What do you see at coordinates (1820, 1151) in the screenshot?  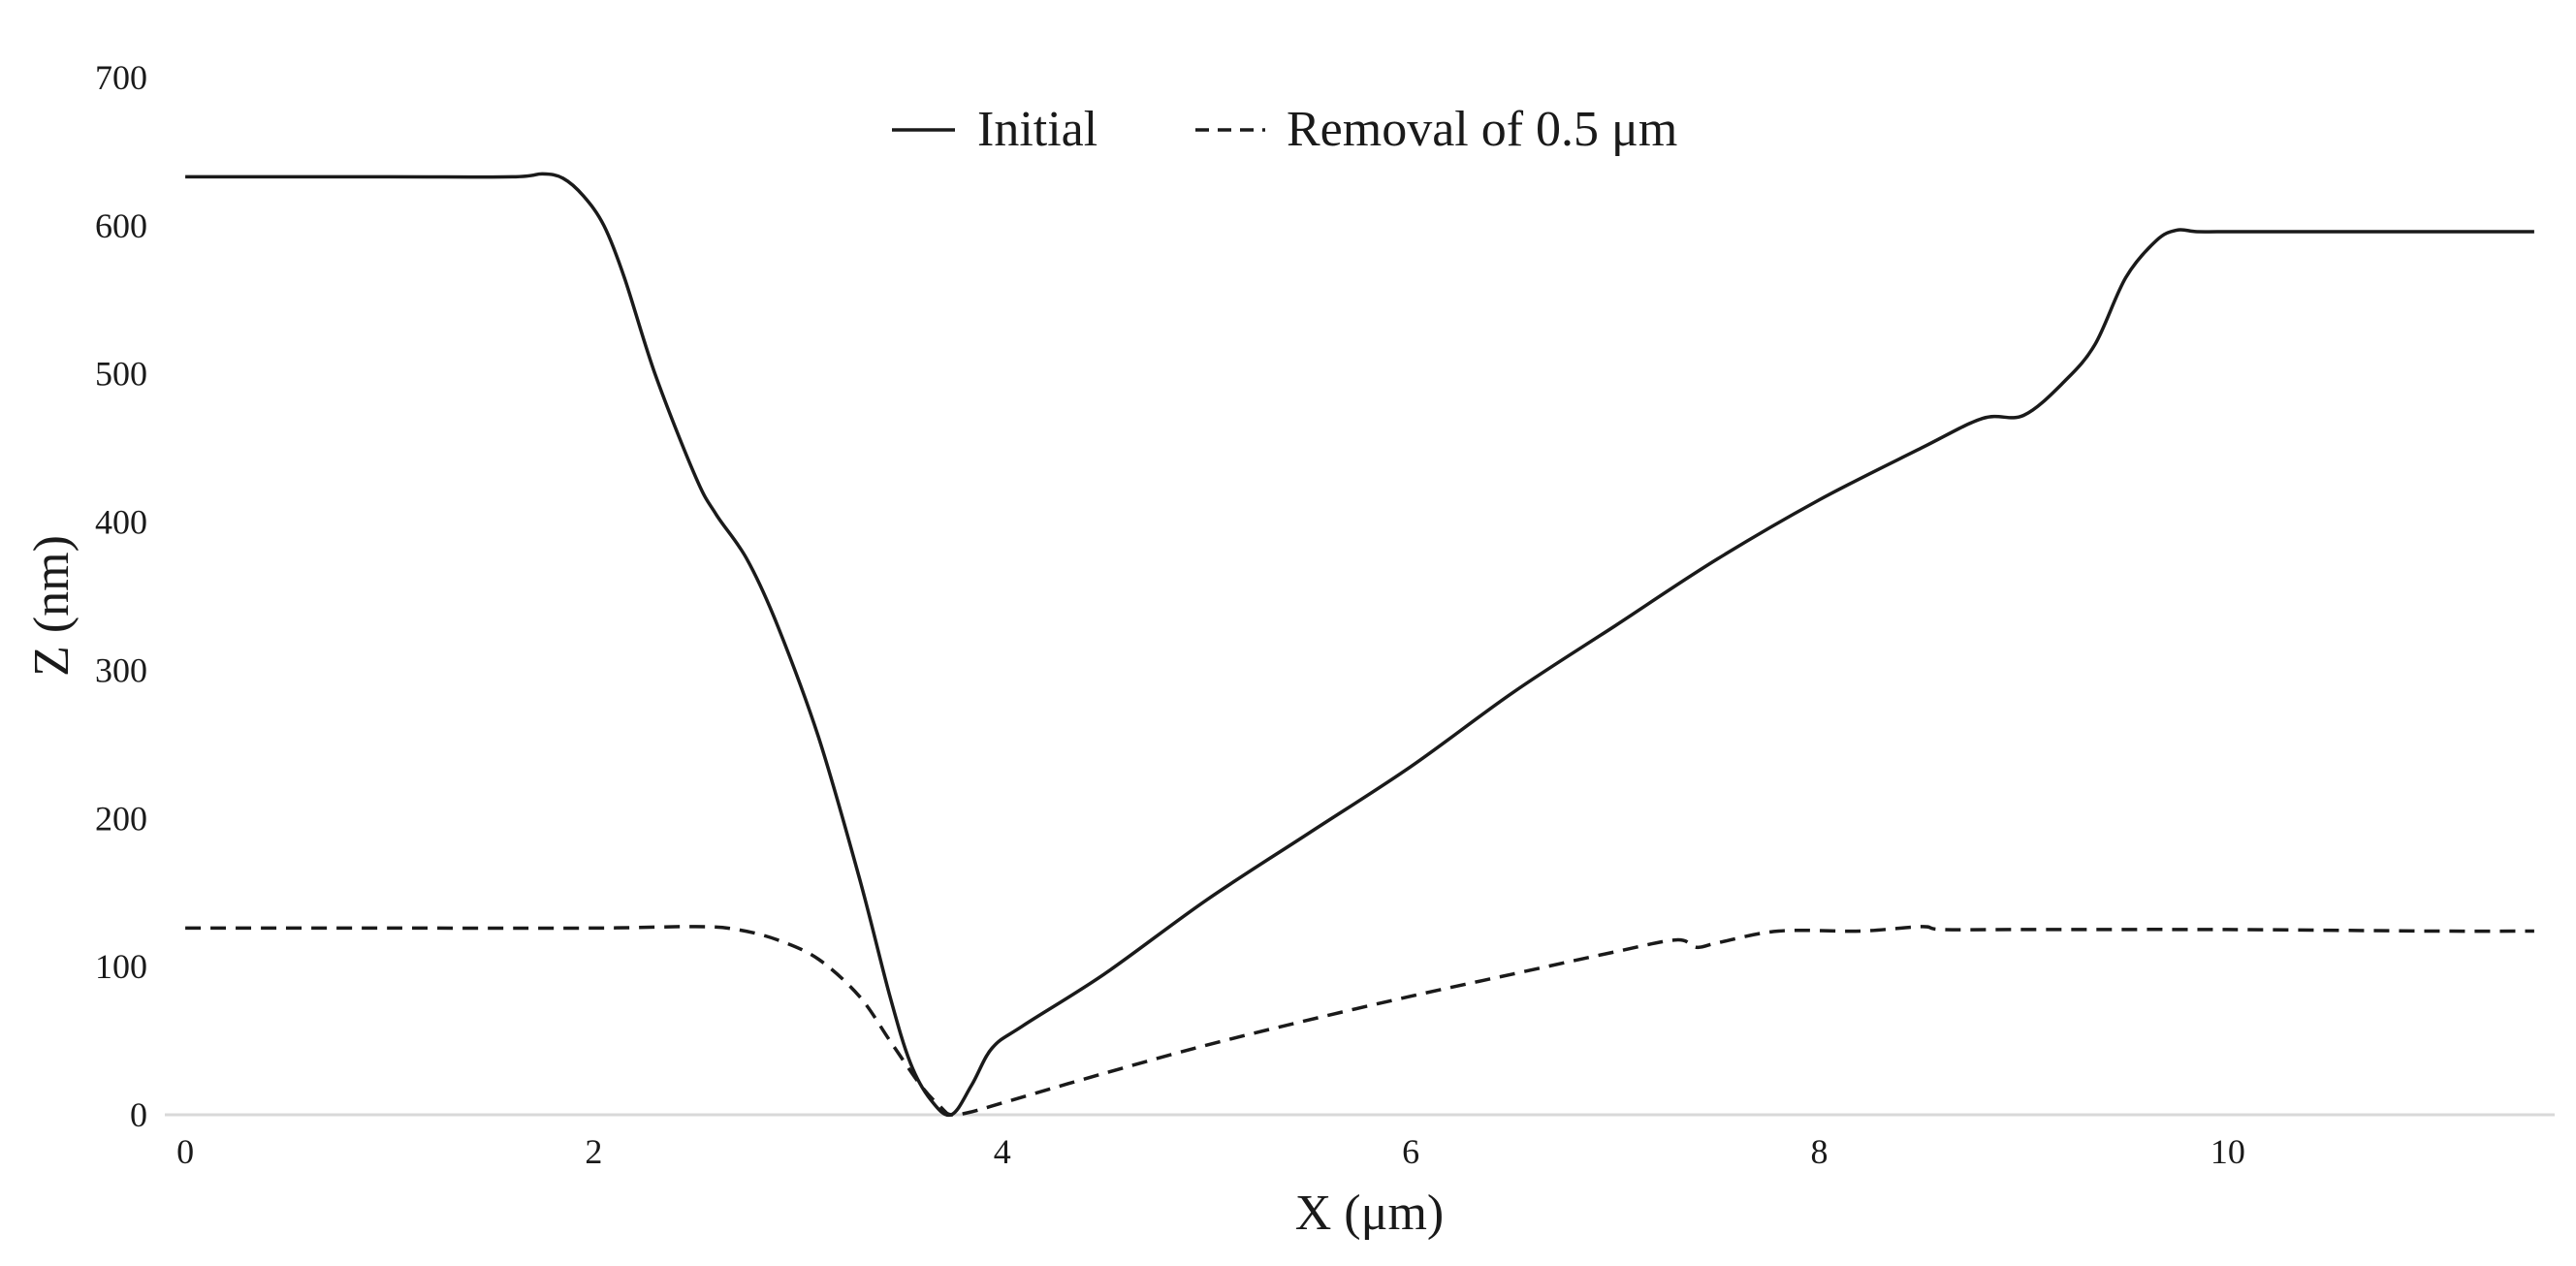 I see `x-tick-label: 8` at bounding box center [1820, 1151].